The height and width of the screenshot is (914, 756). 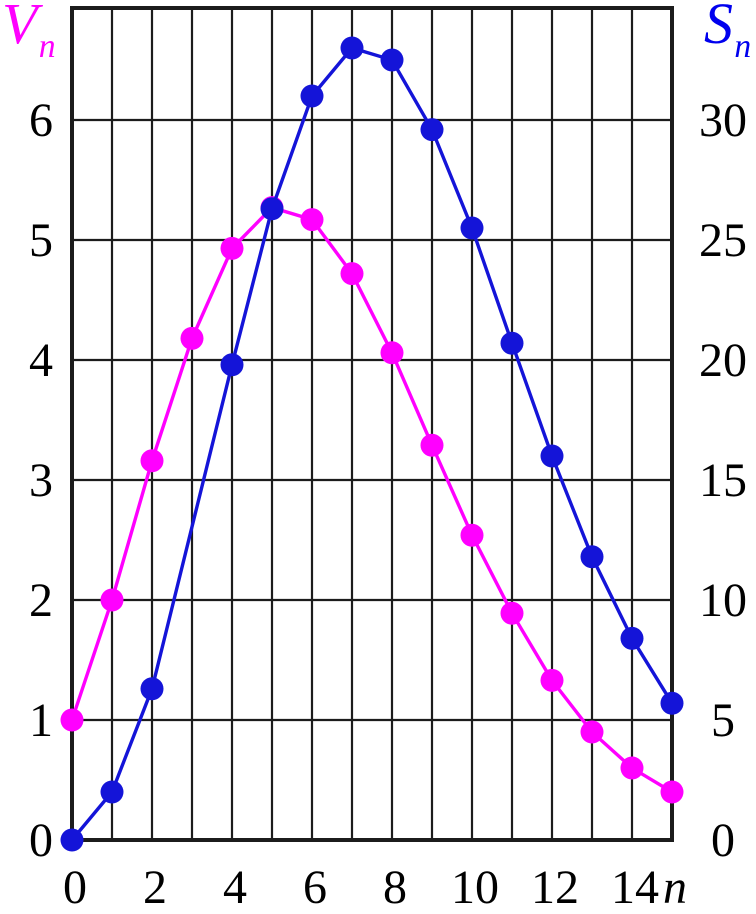 What do you see at coordinates (41, 840) in the screenshot?
I see `left-axis-tick-label: 0` at bounding box center [41, 840].